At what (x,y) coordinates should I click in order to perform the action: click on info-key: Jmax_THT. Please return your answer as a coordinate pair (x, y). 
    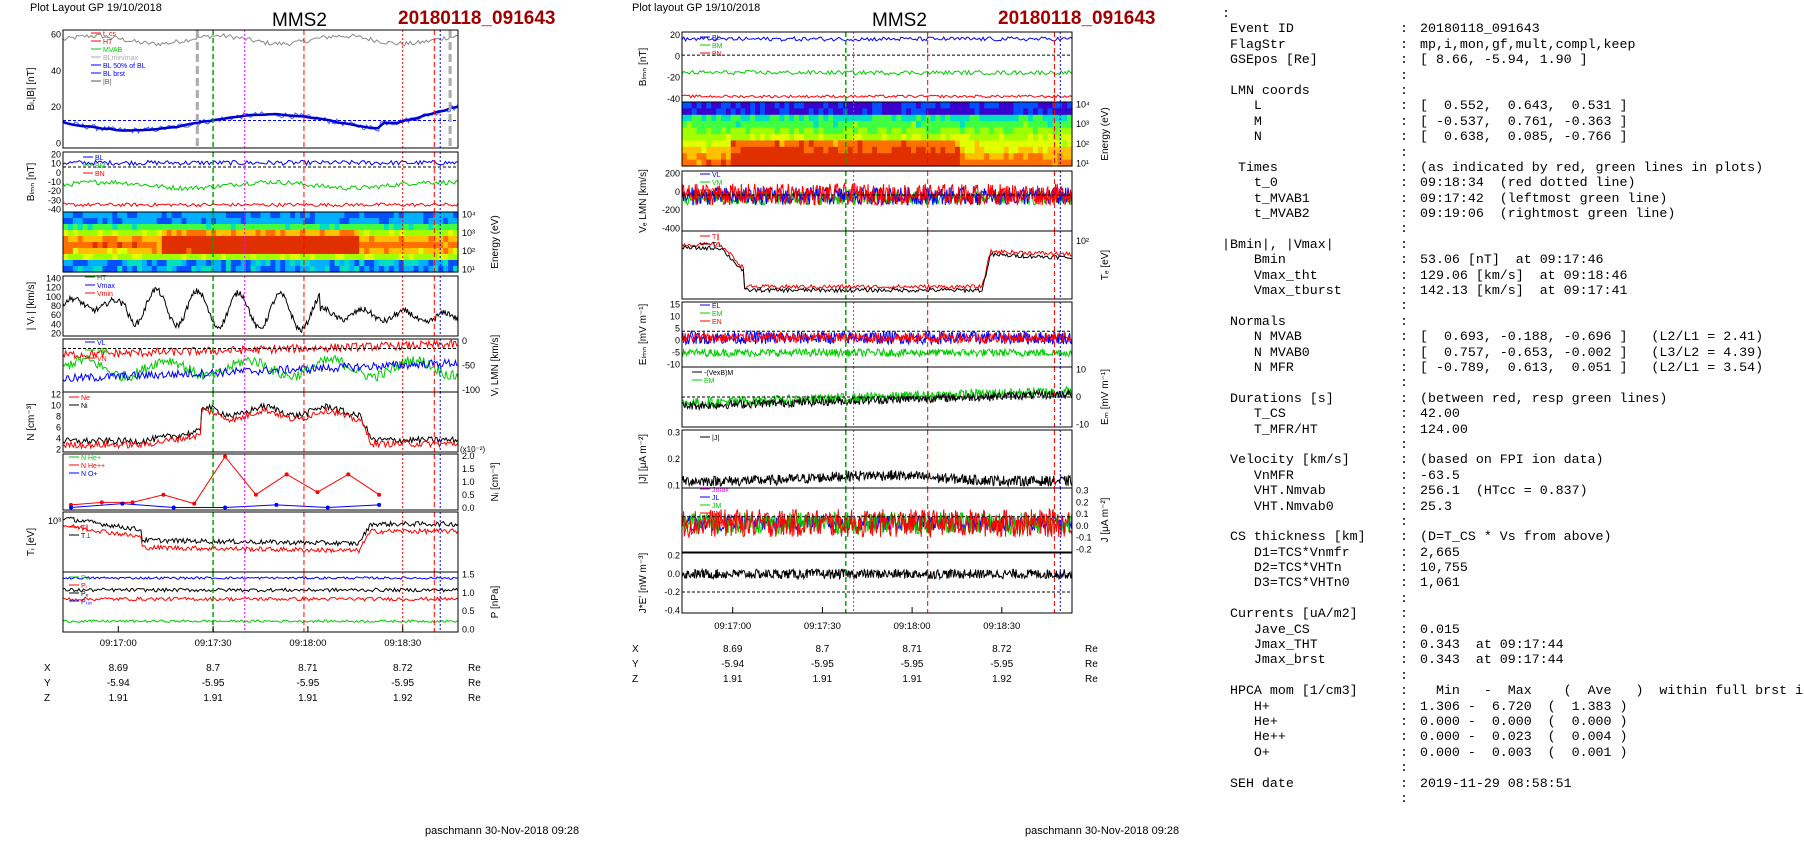
    Looking at the image, I should click on (1270, 645).